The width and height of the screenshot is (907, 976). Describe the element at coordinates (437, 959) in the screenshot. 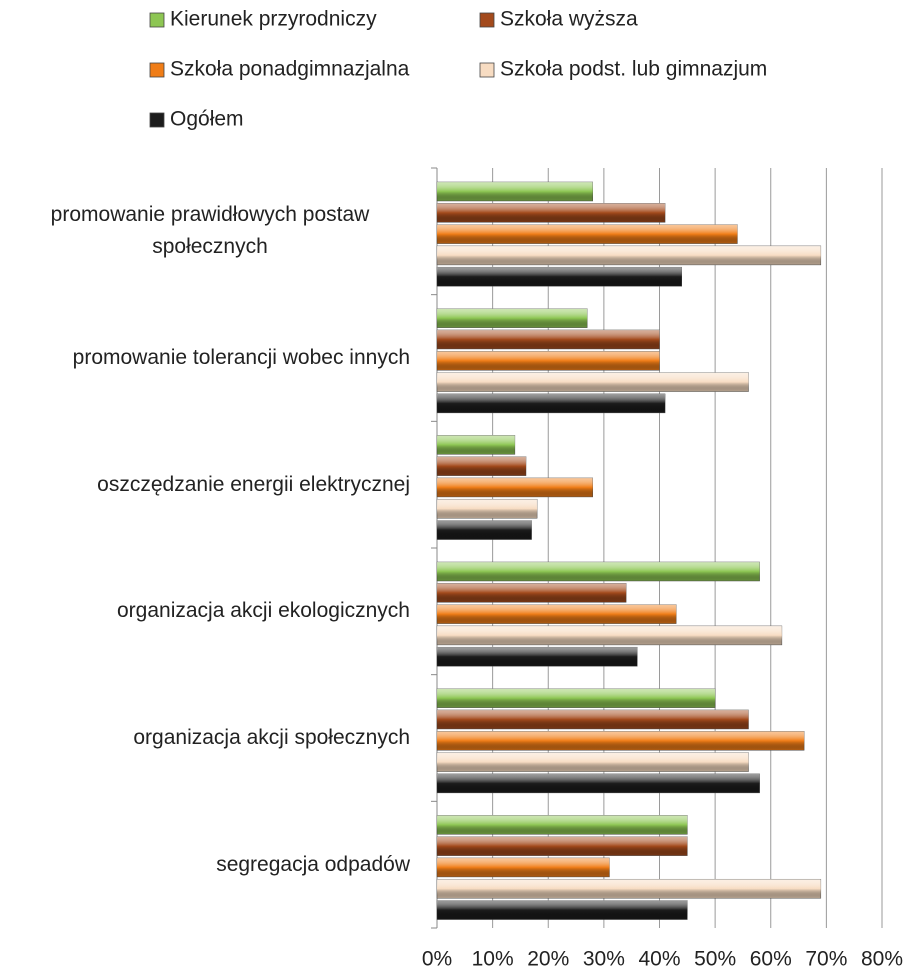

I see `x-tick-label: 0%` at that location.